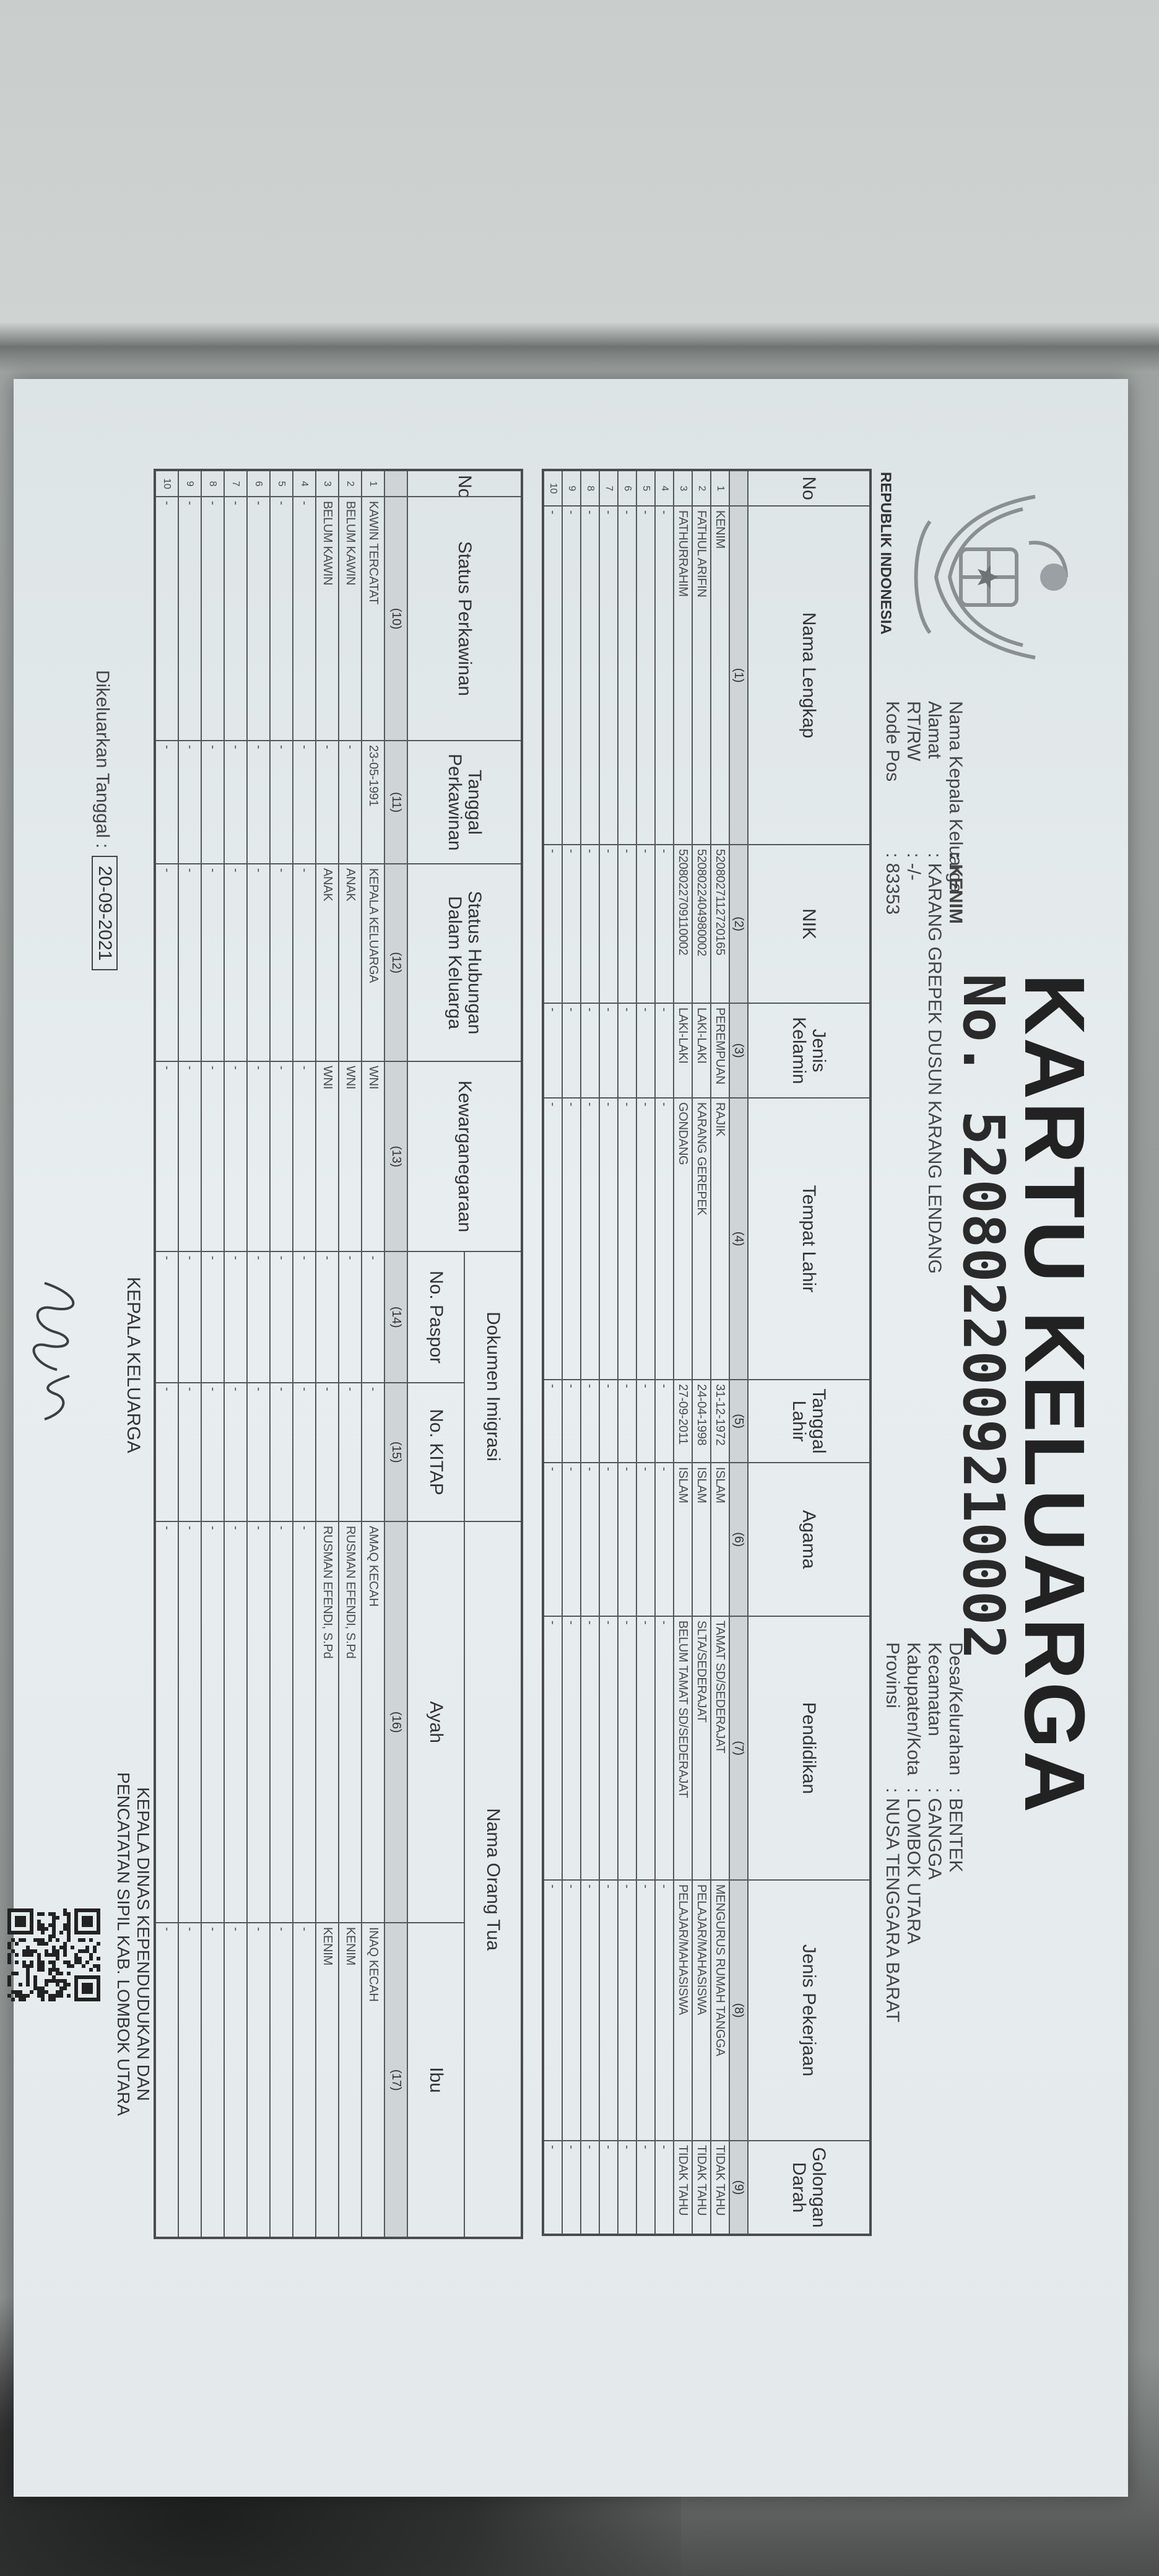  Describe the element at coordinates (701, 488) in the screenshot. I see `table-cell: 2` at that location.